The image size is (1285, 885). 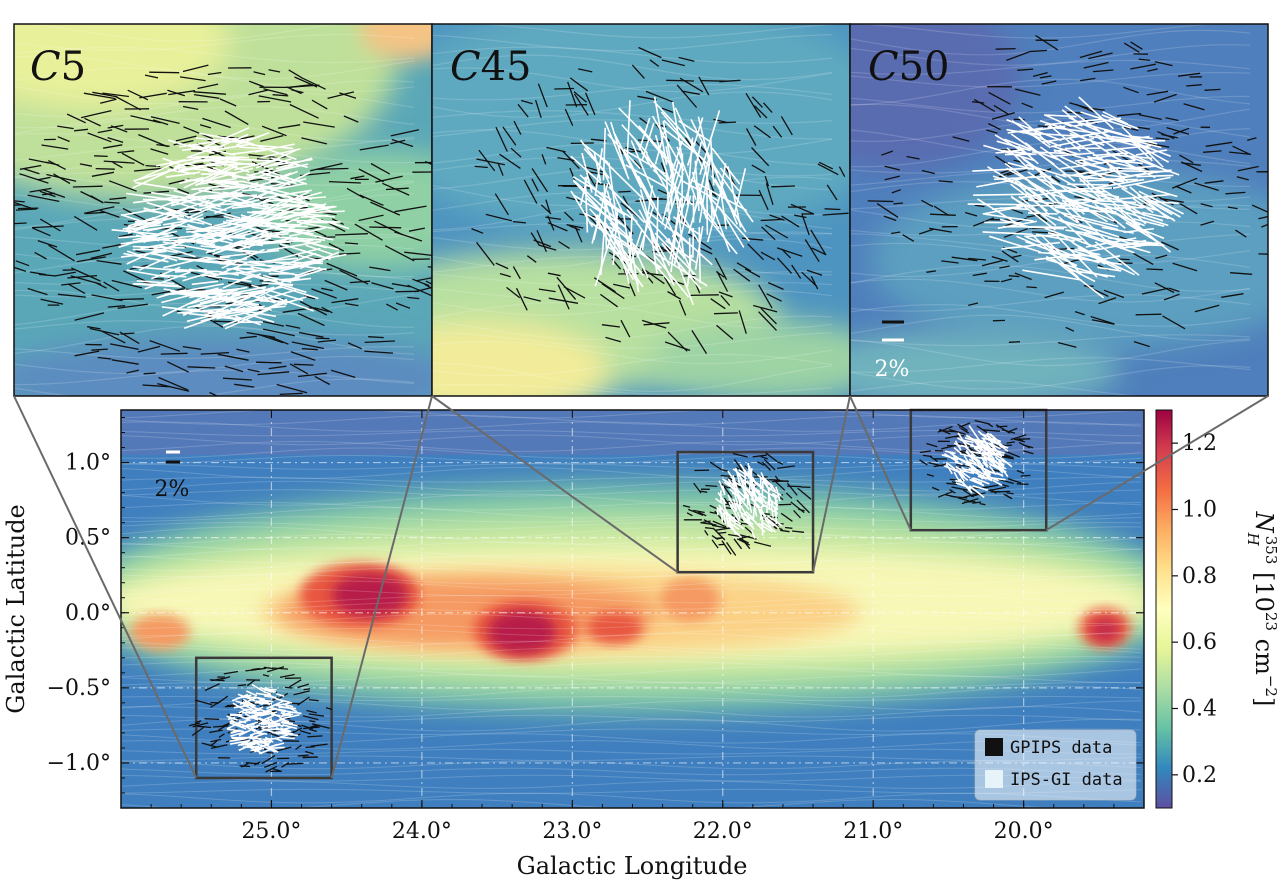 What do you see at coordinates (1264, 588) in the screenshot?
I see `colorbar-label-unit-a: [10` at bounding box center [1264, 588].